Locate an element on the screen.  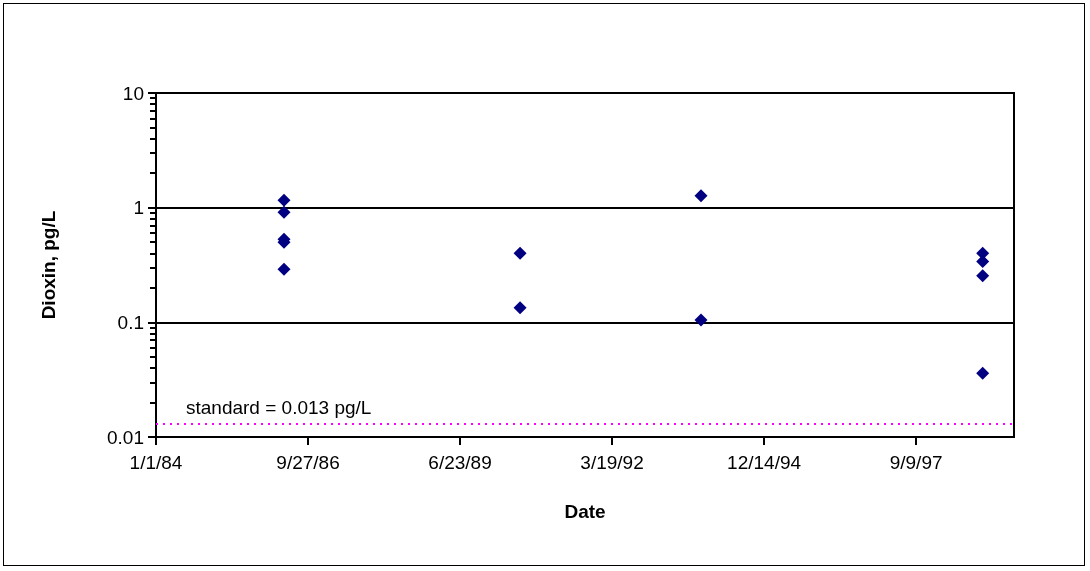
x-tick-label: 9/9/97 is located at coordinates (916, 462).